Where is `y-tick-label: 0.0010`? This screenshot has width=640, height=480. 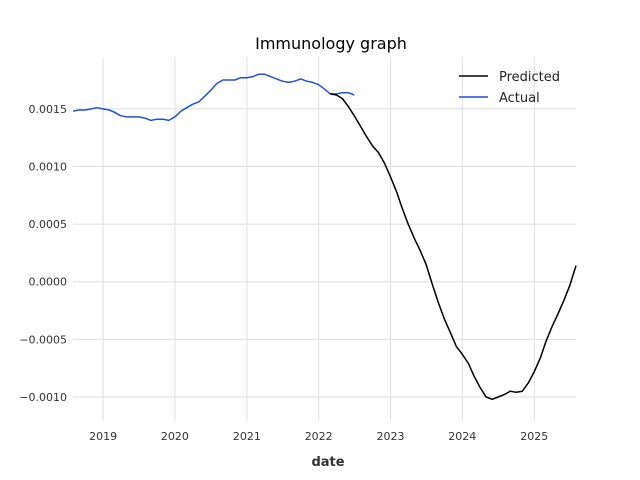
y-tick-label: 0.0010 is located at coordinates (48, 166).